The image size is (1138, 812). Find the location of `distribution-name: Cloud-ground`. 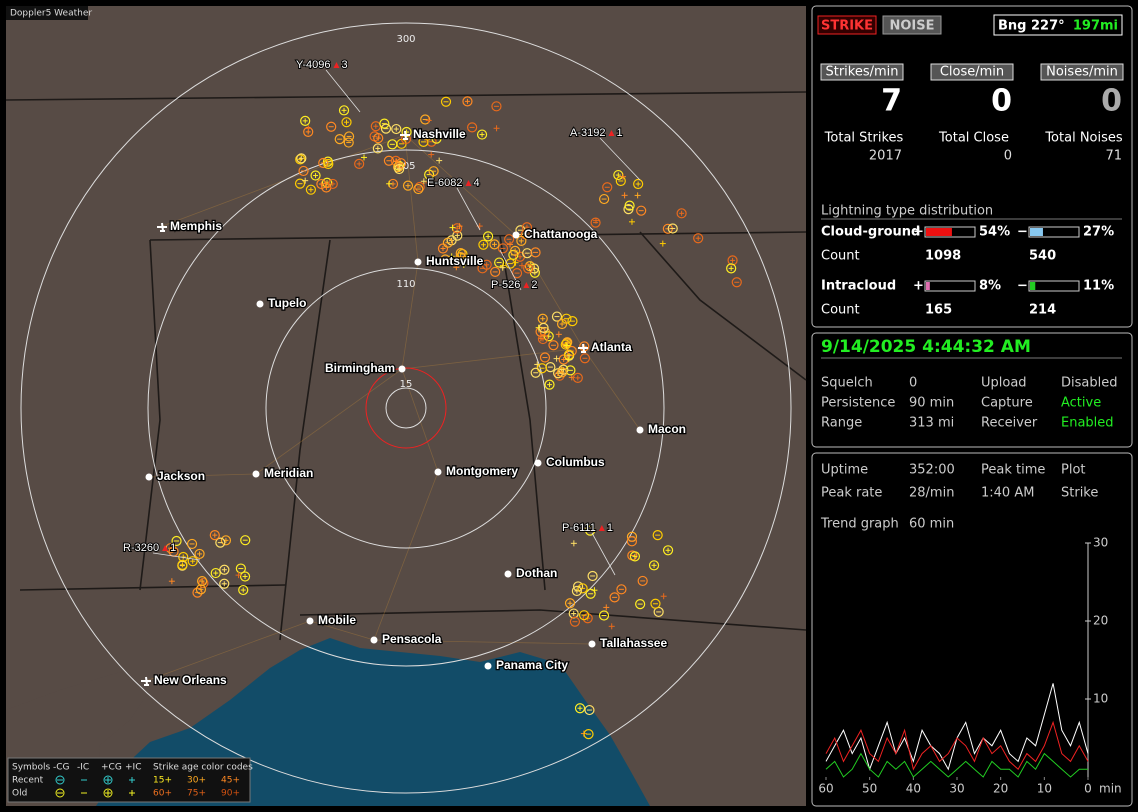

distribution-name: Cloud-ground is located at coordinates (870, 232).